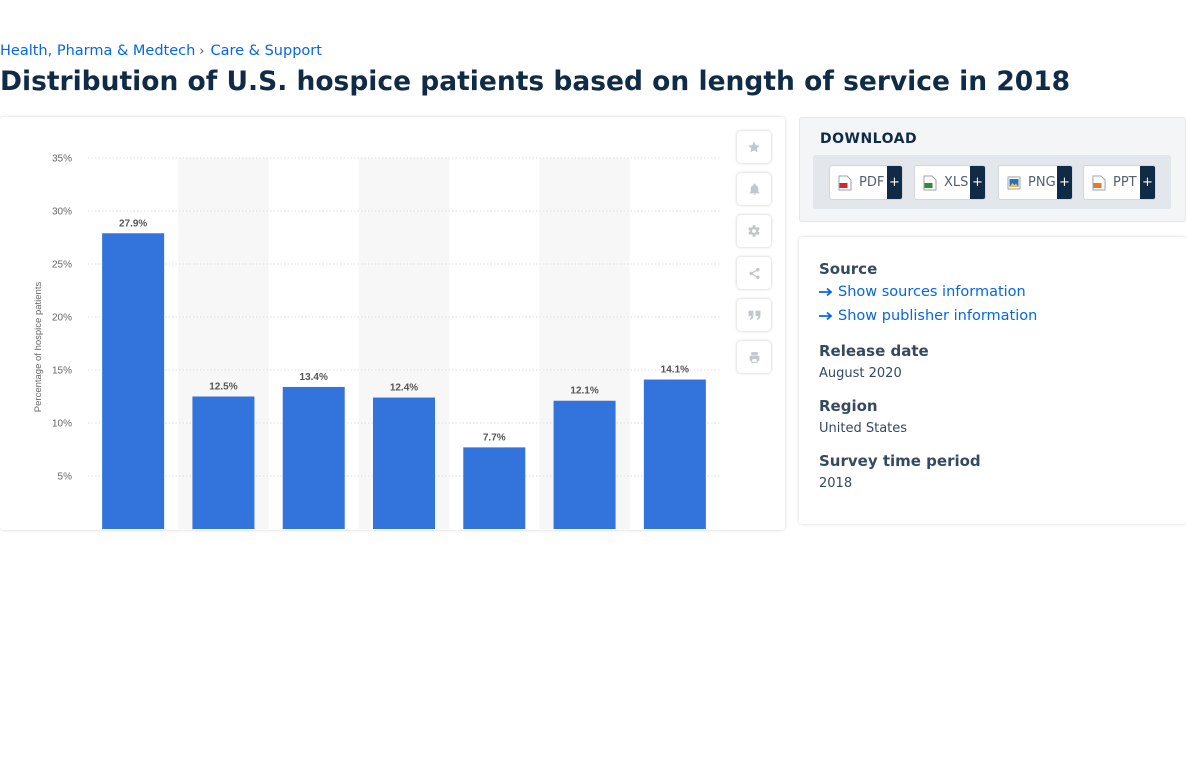  Describe the element at coordinates (314, 377) in the screenshot. I see `chart-value-label: 13.4%` at that location.